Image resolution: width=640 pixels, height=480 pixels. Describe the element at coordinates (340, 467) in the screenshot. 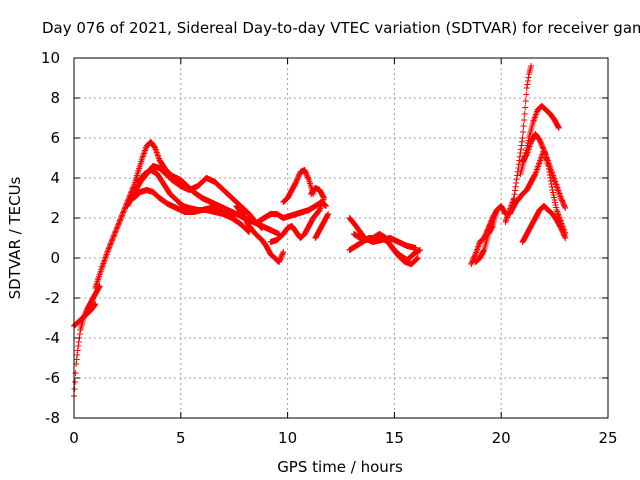

I see `x-axis-label: GPS time / hours` at that location.